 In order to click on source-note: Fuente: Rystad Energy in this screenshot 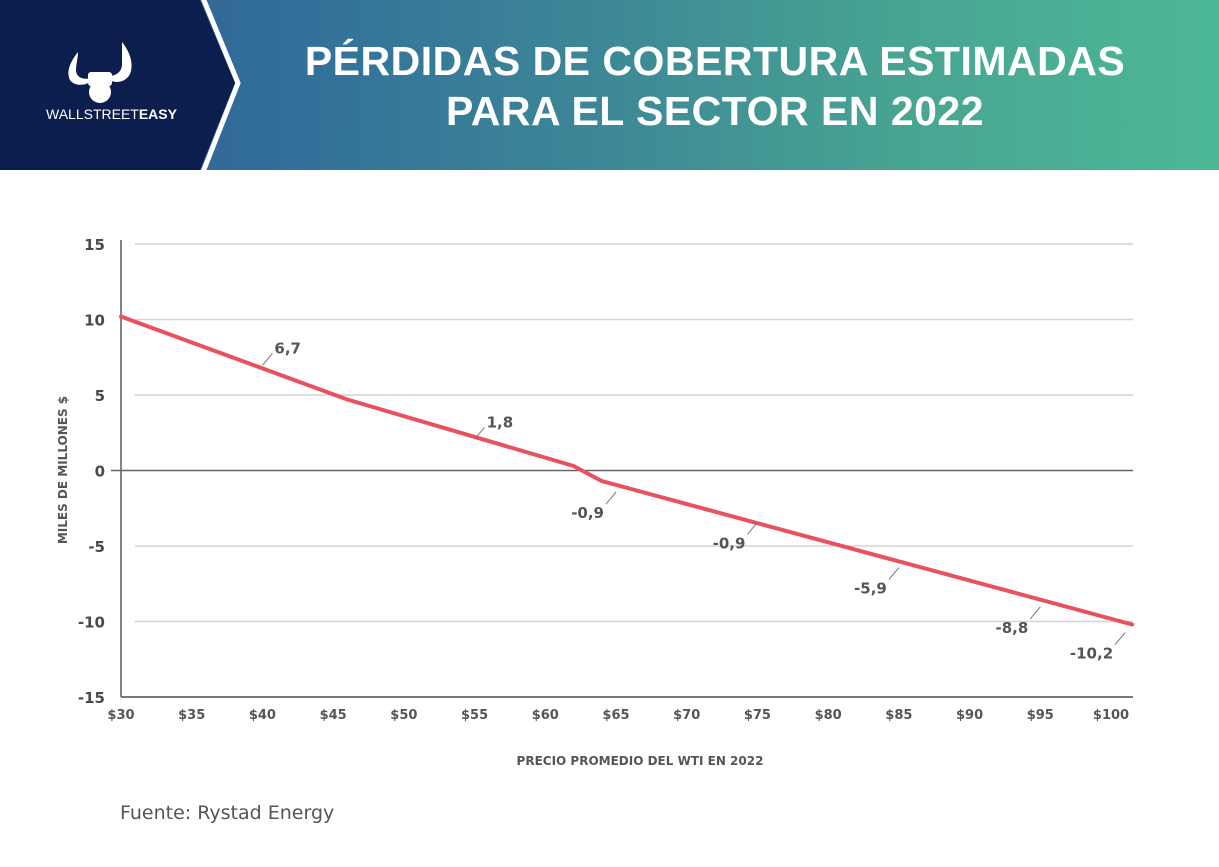, I will do `click(227, 813)`.